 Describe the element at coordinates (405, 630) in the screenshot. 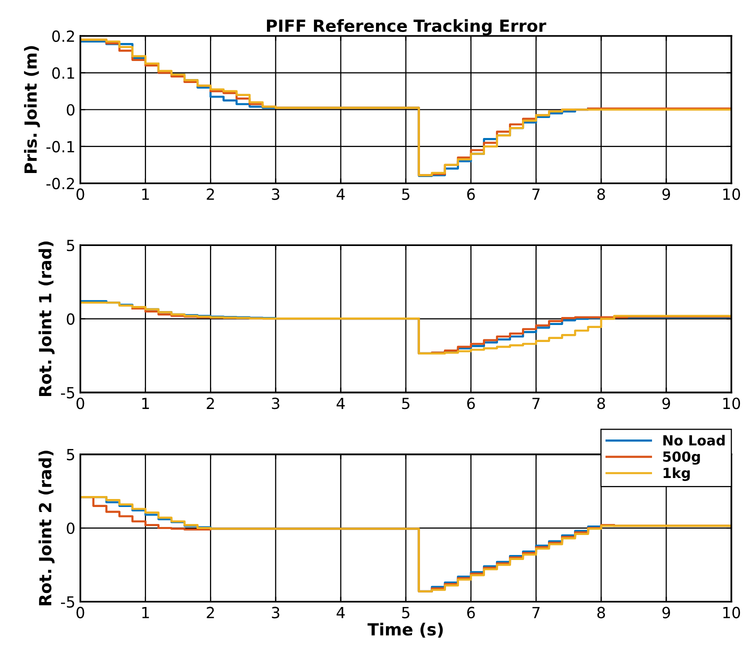

I see `x-axis-title: Time (s)` at that location.